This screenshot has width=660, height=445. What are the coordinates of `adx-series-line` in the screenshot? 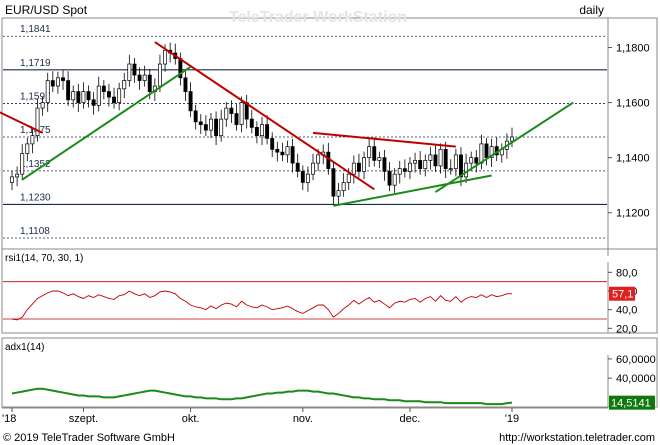 It's located at (262, 396).